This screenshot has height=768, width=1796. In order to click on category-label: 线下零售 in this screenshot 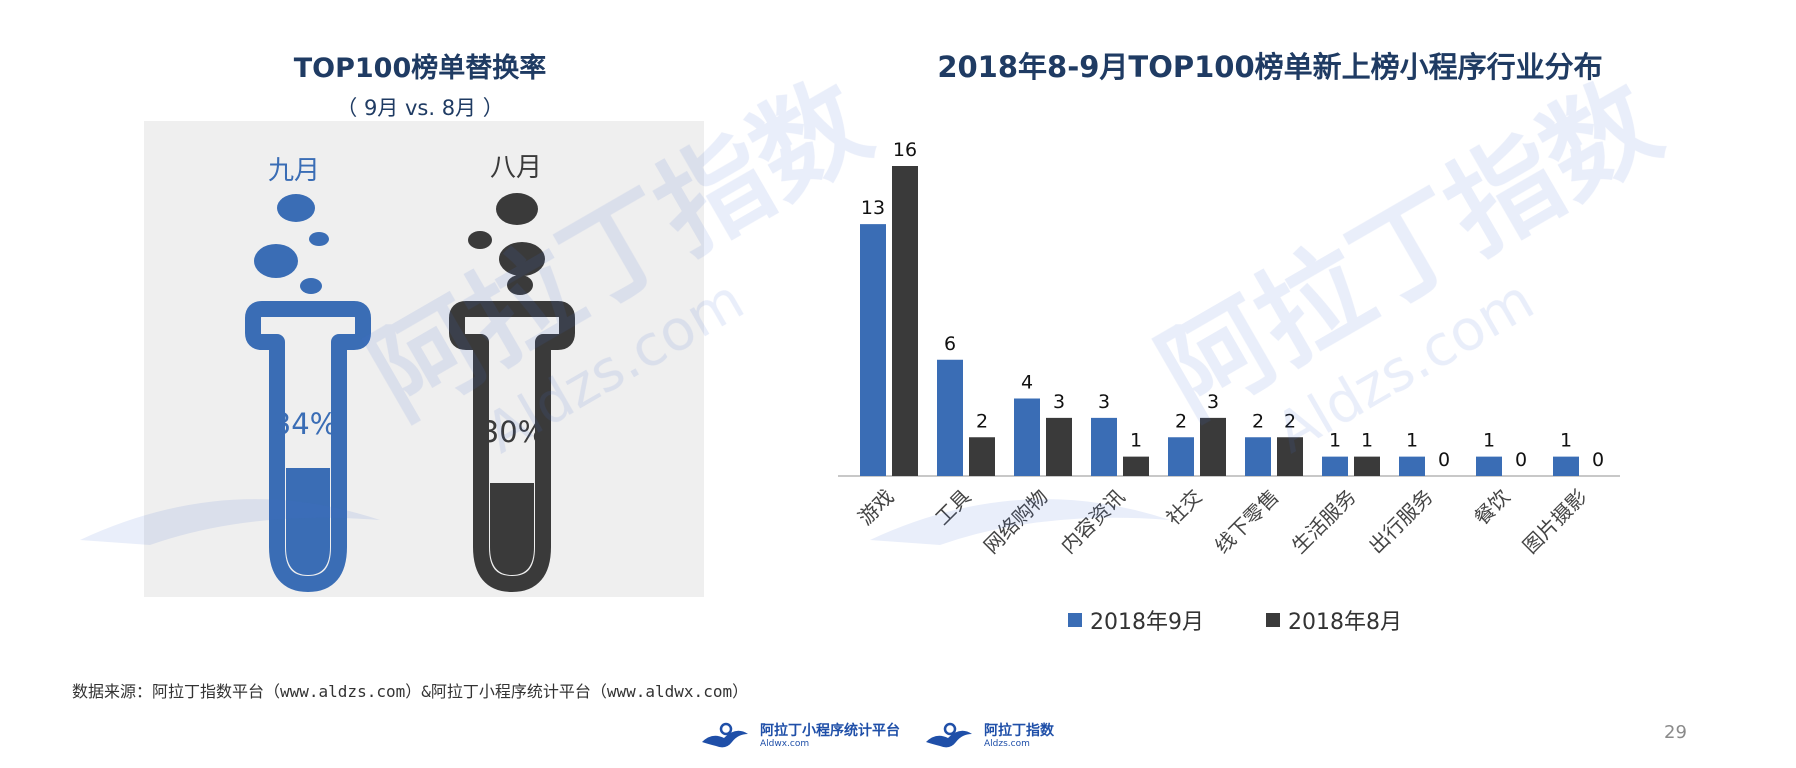, I will do `click(1247, 522)`.